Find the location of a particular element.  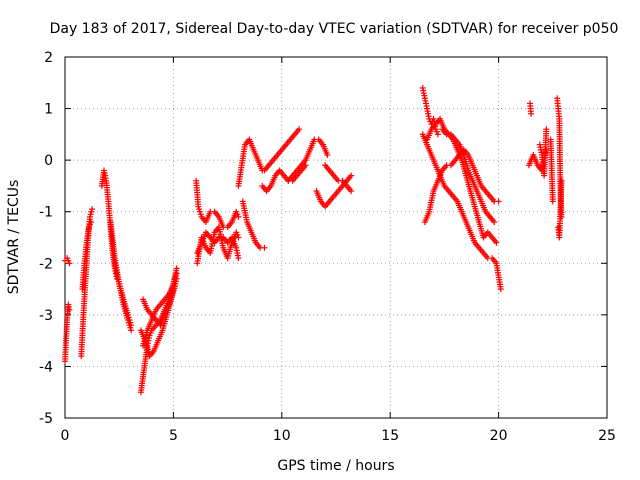

y-tick-label: -5 is located at coordinates (46, 419).